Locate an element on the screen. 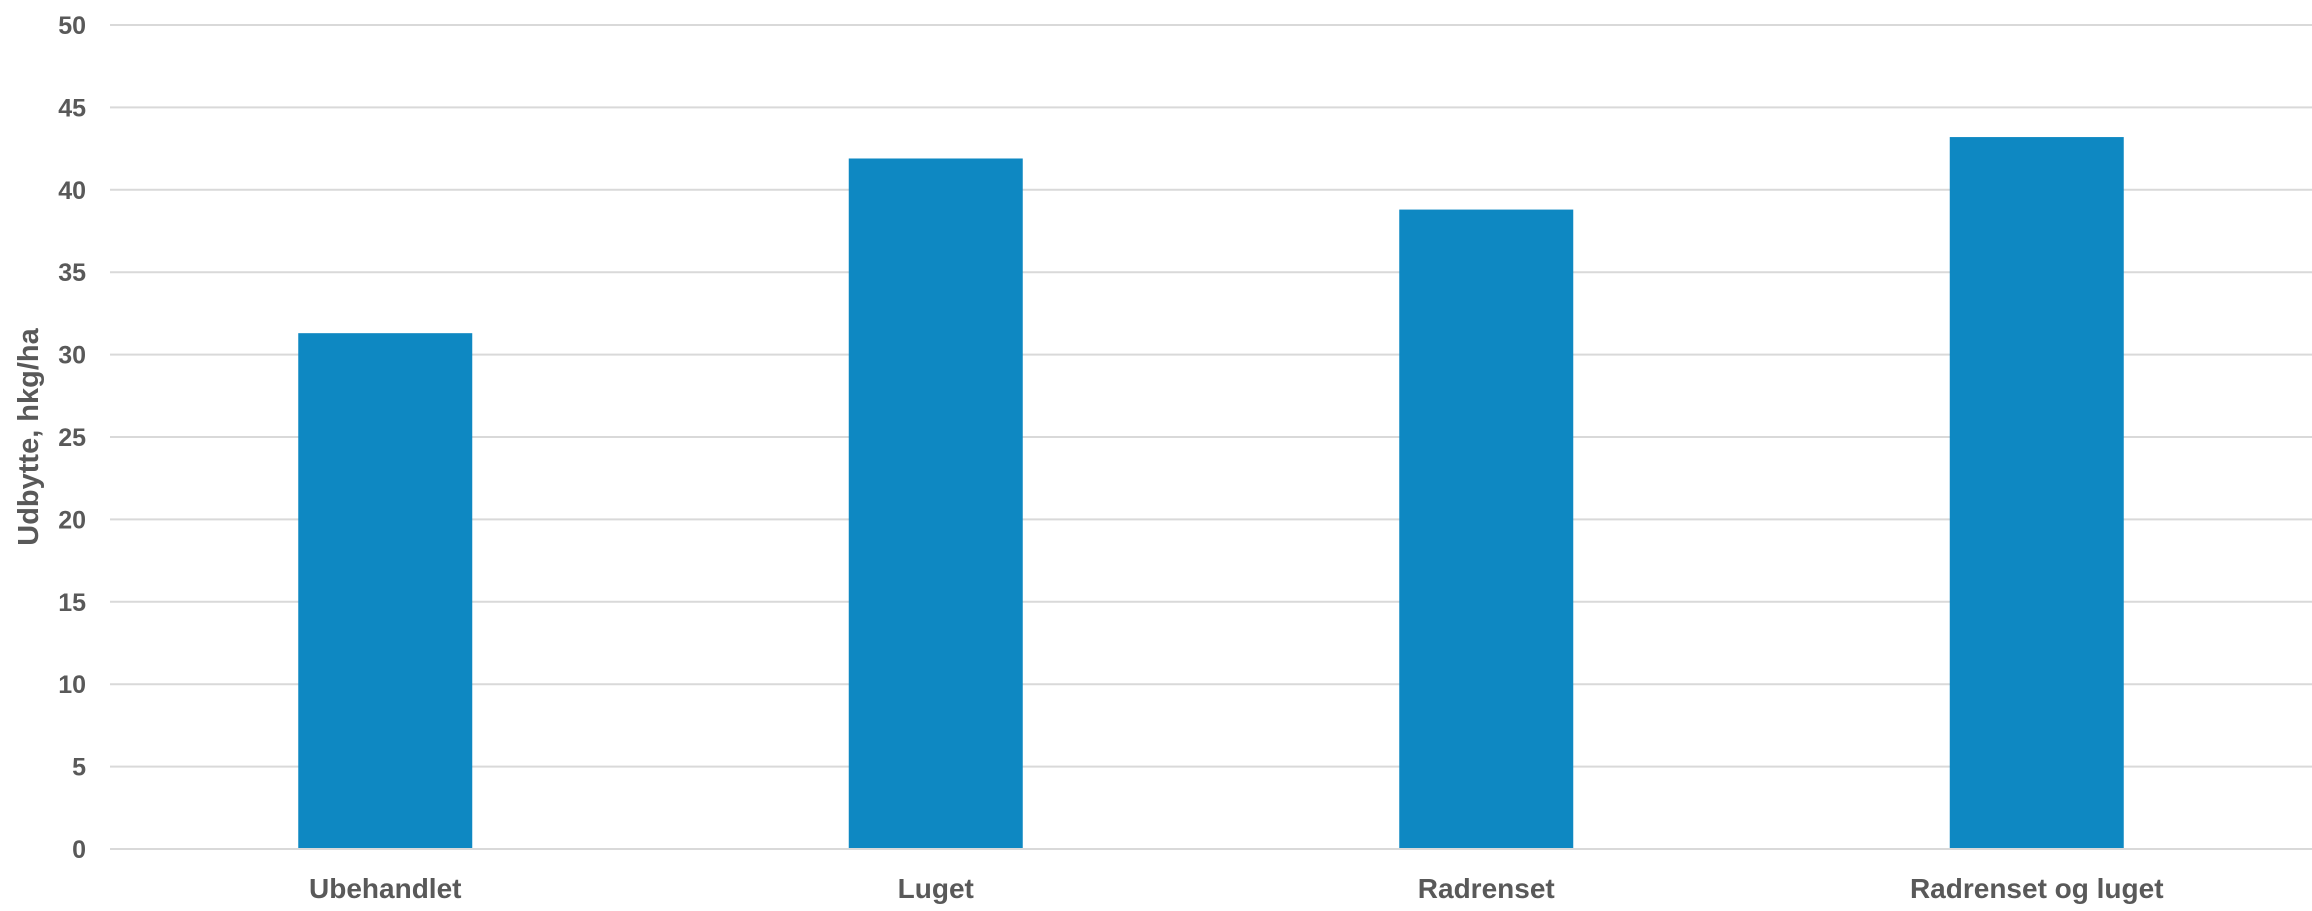 Image resolution: width=2312 pixels, height=911 pixels. y-tick-label: 50 is located at coordinates (72, 26).